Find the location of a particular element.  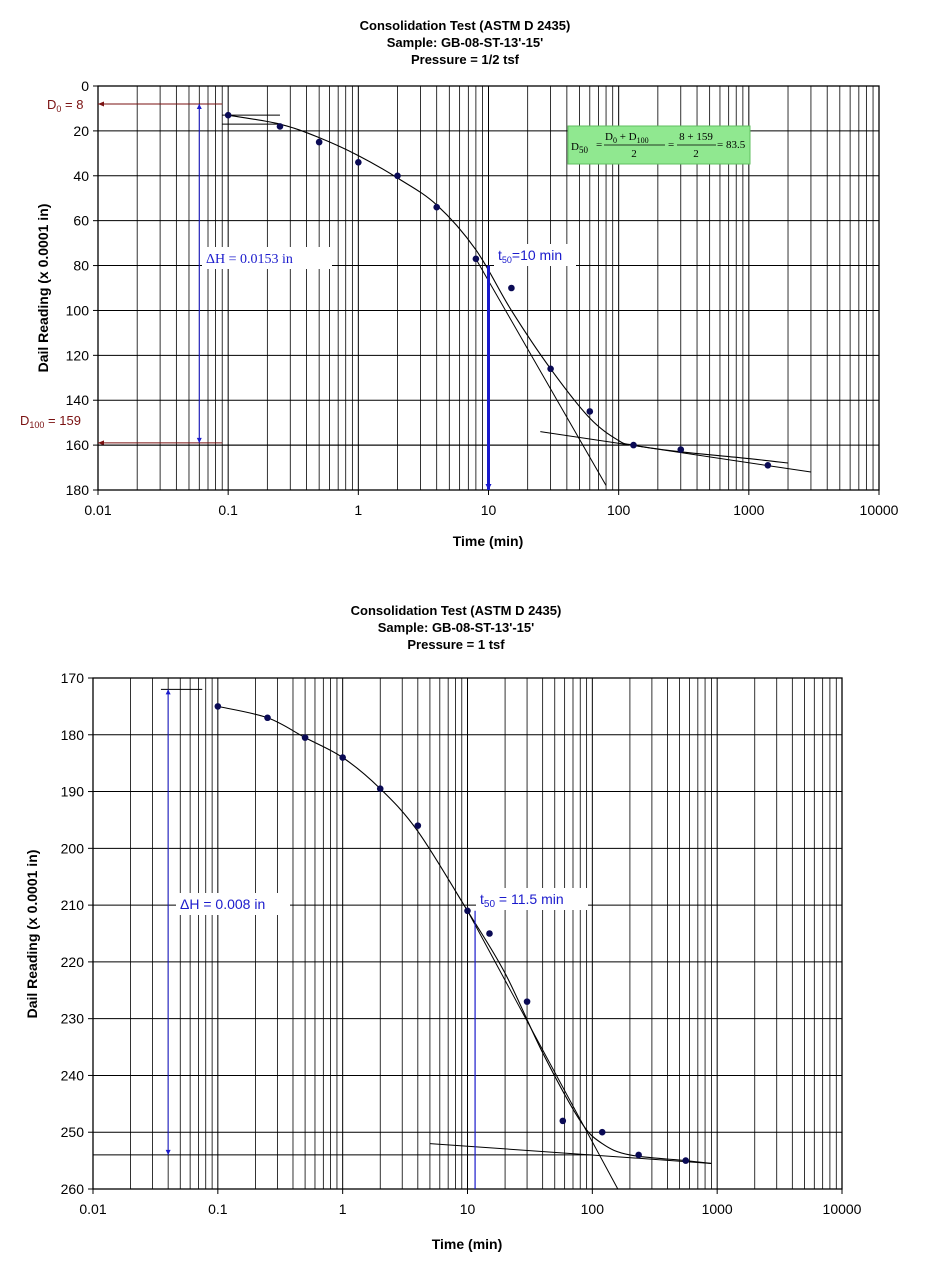

chart2-annotations: ΔH = 0.008 in t50 = 11.5 min is located at coordinates (382, 901).